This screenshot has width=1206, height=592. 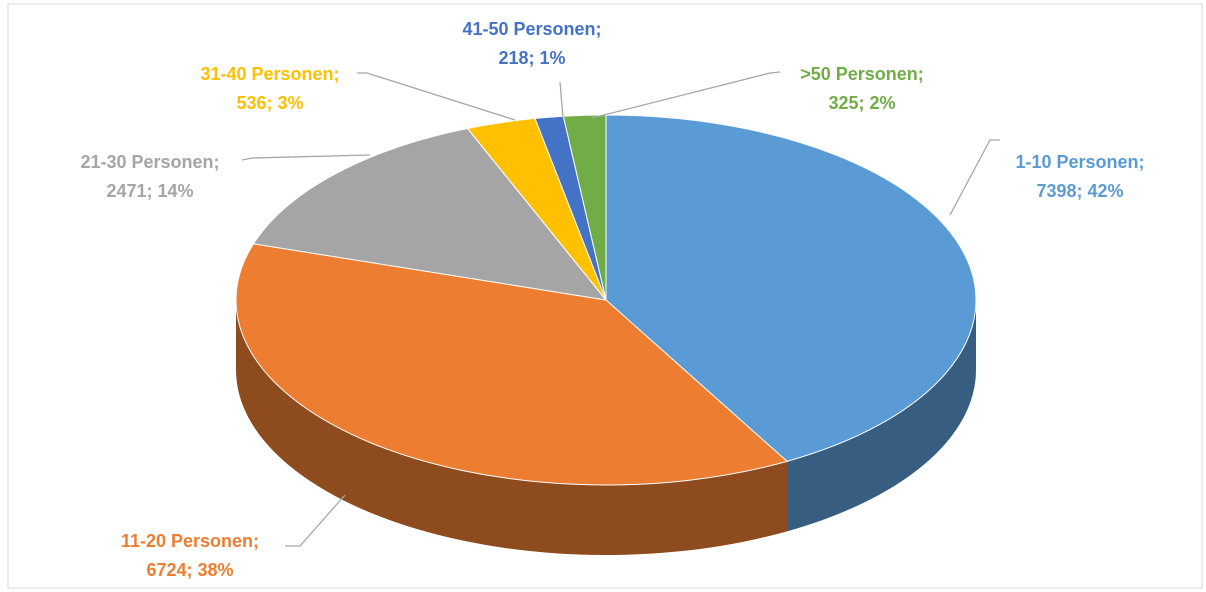 What do you see at coordinates (1079, 162) in the screenshot?
I see `data-label-name: 1-10 Personen;` at bounding box center [1079, 162].